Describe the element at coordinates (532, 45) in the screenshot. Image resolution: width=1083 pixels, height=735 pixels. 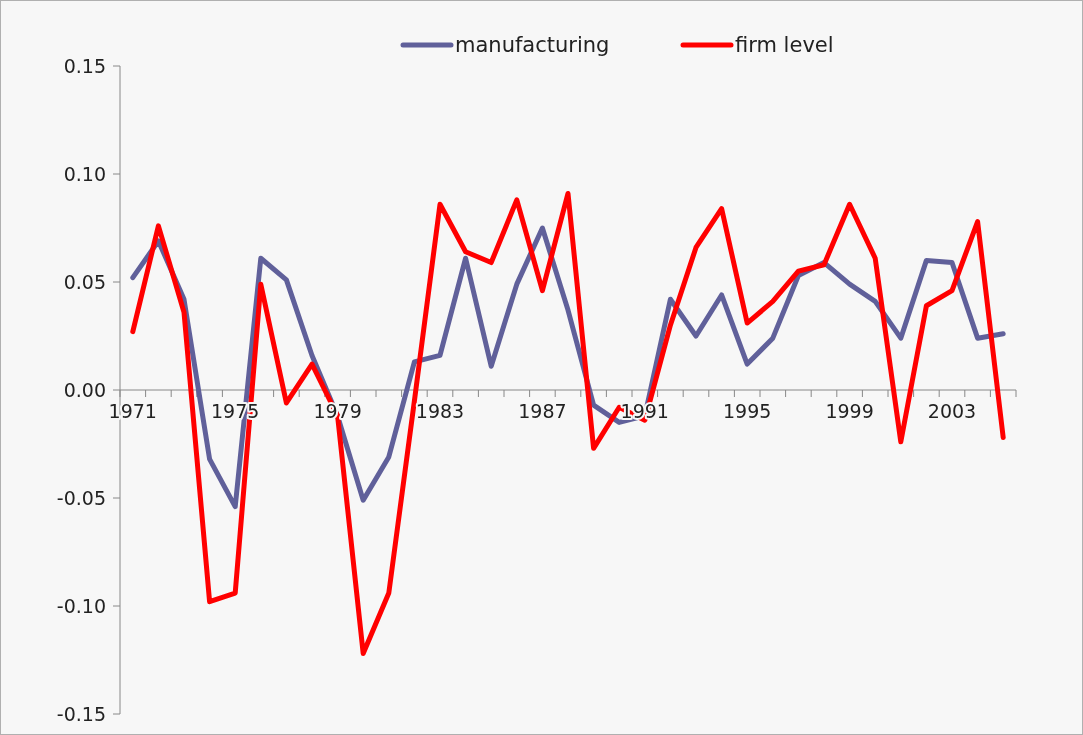
I see `legend-label: manufacturing` at that location.